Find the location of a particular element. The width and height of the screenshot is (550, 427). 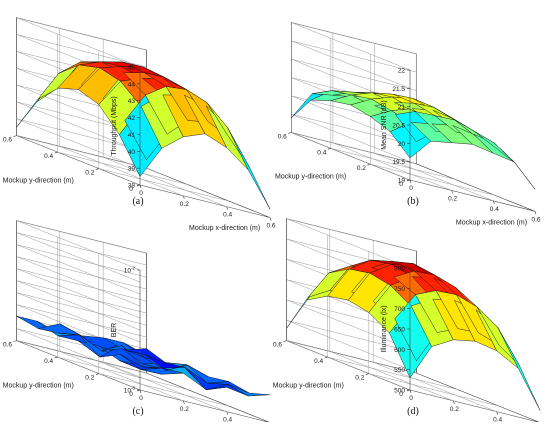

z-tick-exponent: -2 is located at coordinates (133, 268).